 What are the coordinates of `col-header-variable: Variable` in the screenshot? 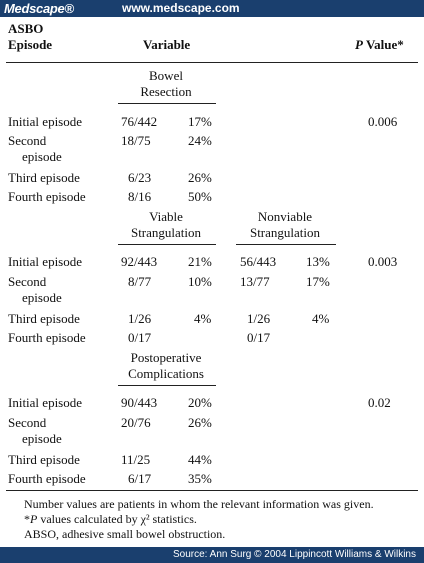 It's located at (167, 44).